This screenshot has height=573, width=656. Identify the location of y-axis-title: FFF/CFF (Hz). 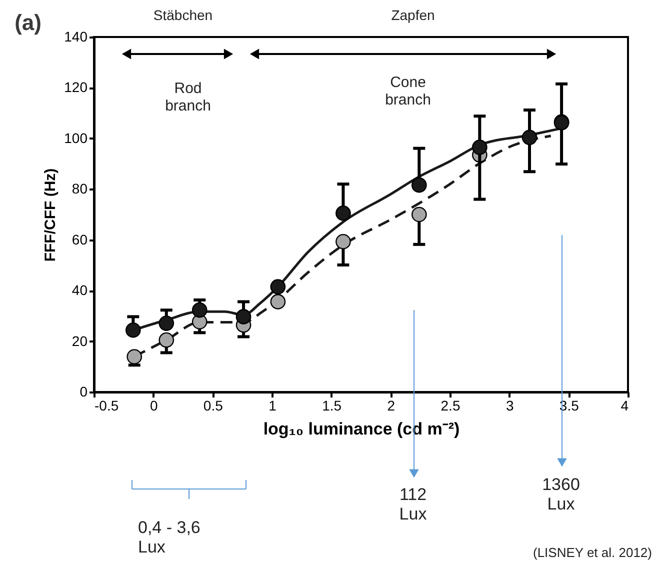
(51, 215).